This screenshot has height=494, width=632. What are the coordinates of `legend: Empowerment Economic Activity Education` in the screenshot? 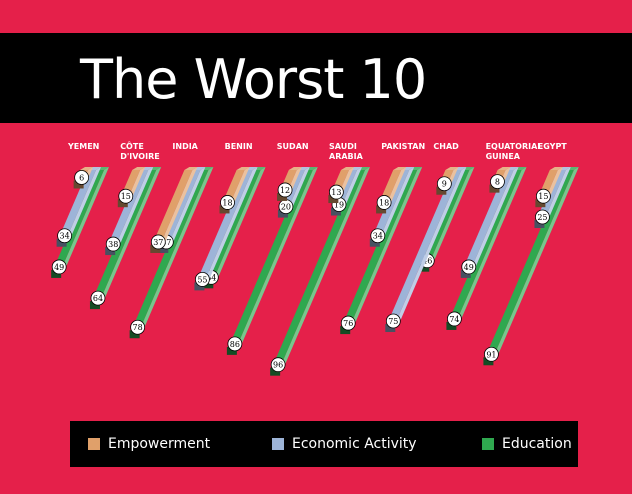 It's located at (324, 444).